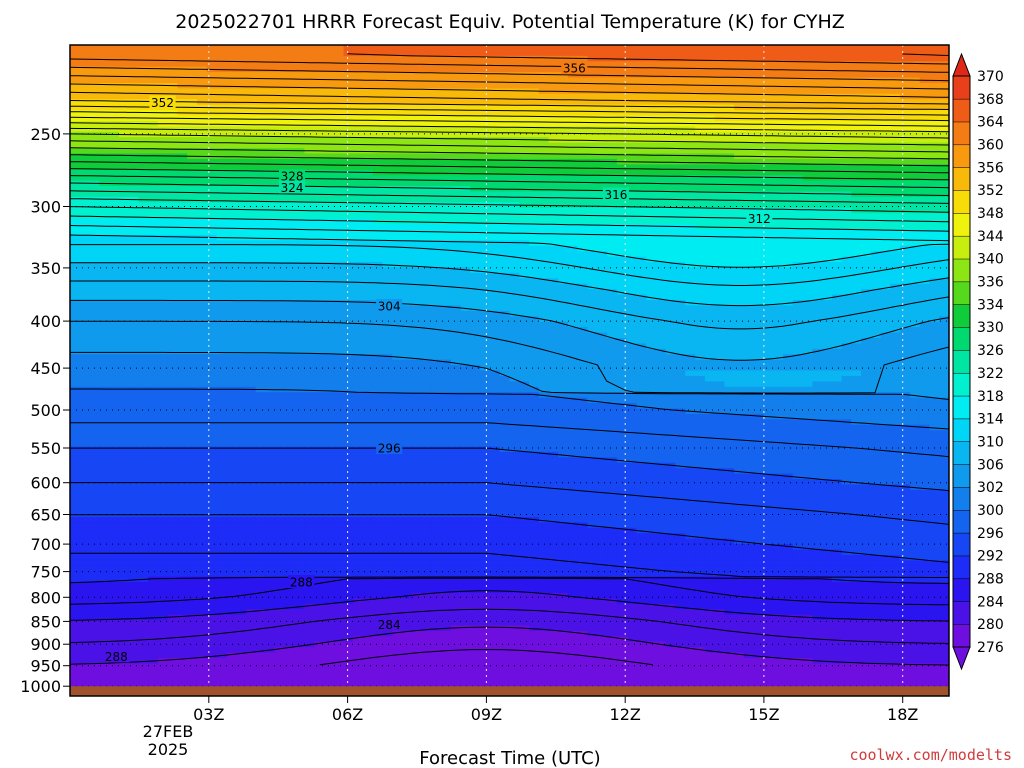 The height and width of the screenshot is (768, 1024). What do you see at coordinates (45, 321) in the screenshot?
I see `y-tick-label: 400` at bounding box center [45, 321].